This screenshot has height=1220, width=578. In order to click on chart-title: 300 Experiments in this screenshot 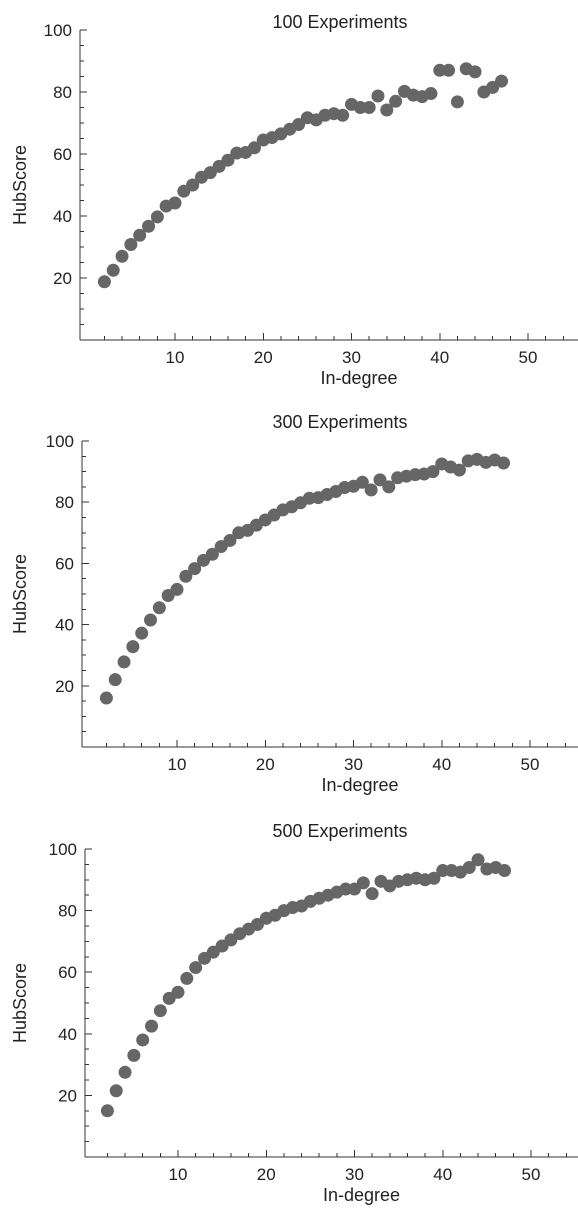, I will do `click(339, 422)`.